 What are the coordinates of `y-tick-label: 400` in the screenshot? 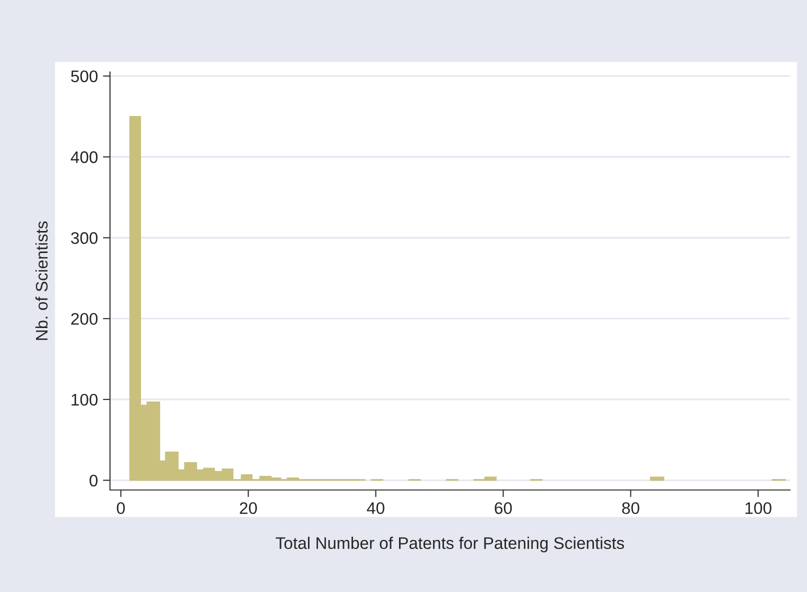 It's located at (84, 157).